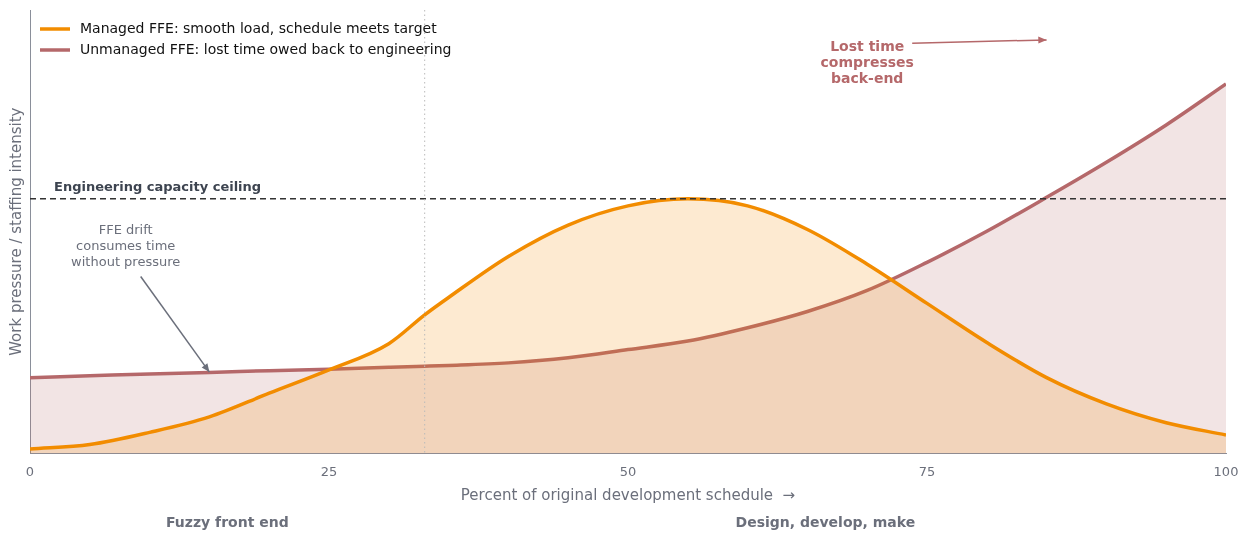 This screenshot has height=533, width=1244. I want to click on text: Fuzzy front end, so click(227, 521).